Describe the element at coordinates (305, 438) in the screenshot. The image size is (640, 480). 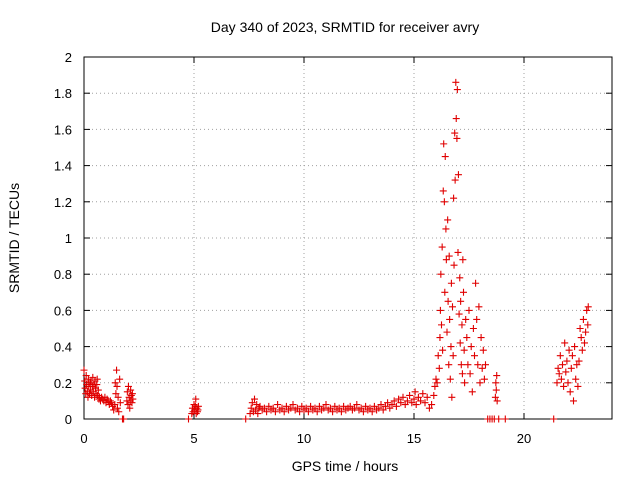
I see `x-tick-labels: 0 5 10 15 20` at that location.